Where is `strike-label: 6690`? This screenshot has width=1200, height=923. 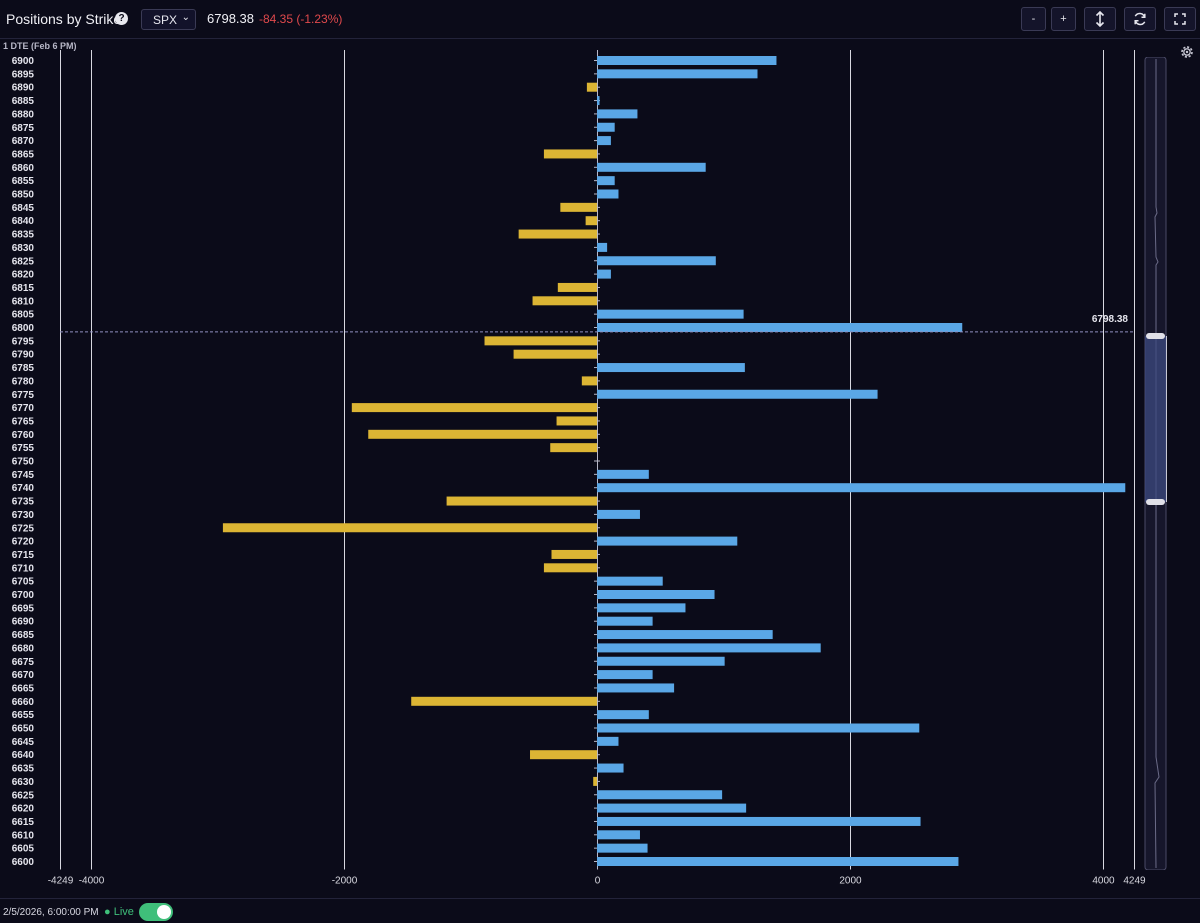
strike-label: 6690 is located at coordinates (23, 622).